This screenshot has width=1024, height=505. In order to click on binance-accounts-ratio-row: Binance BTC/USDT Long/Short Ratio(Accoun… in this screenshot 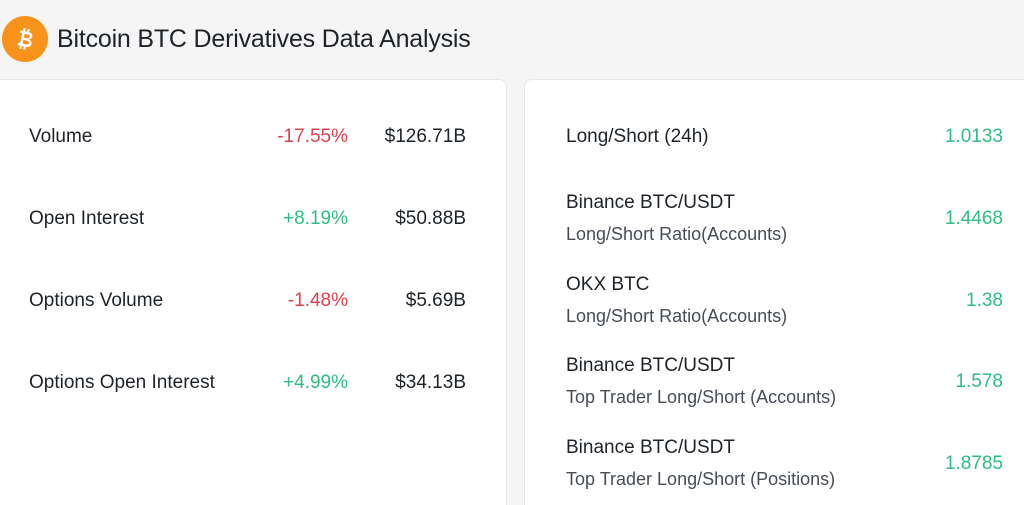, I will do `click(774, 219)`.